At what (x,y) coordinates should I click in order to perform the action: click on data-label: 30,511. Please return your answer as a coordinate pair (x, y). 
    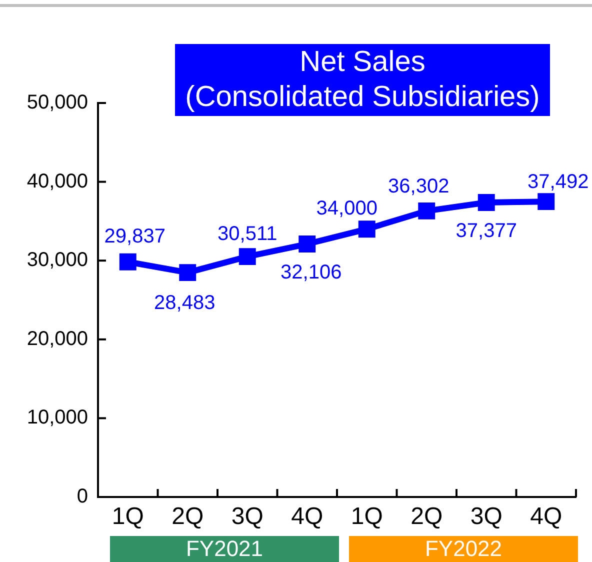
    Looking at the image, I should click on (248, 234).